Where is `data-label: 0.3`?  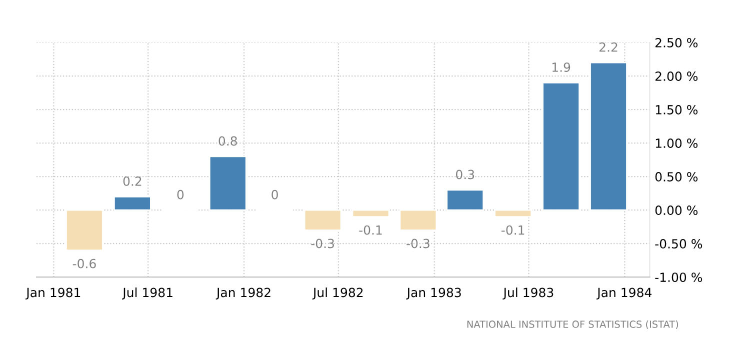
data-label: 0.3 is located at coordinates (465, 175).